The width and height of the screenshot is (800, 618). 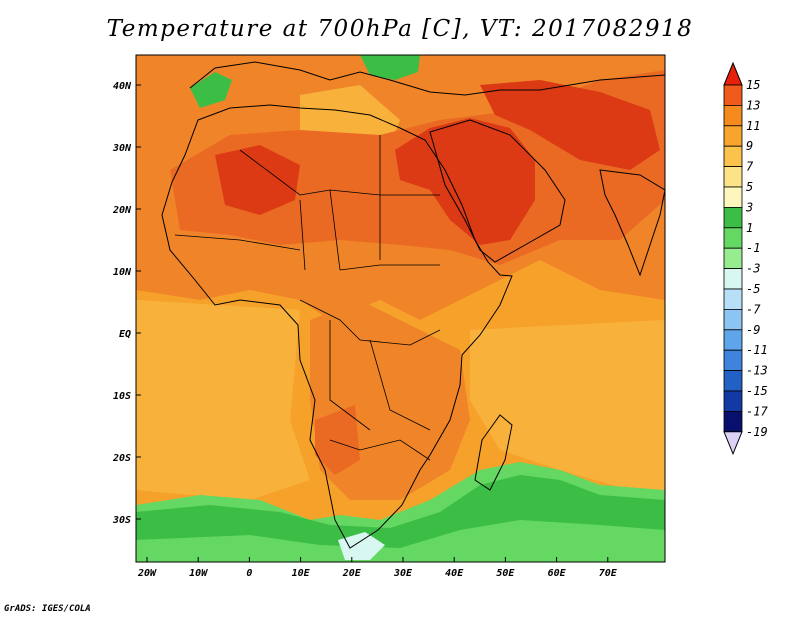 I want to click on lon-tick-label: 20E, so click(x=352, y=573).